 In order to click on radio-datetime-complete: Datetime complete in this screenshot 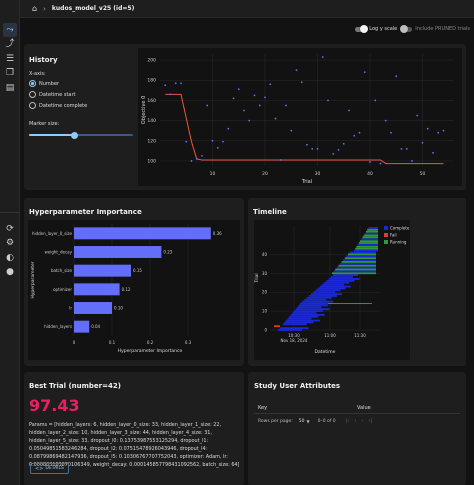, I will do `click(58, 105)`.